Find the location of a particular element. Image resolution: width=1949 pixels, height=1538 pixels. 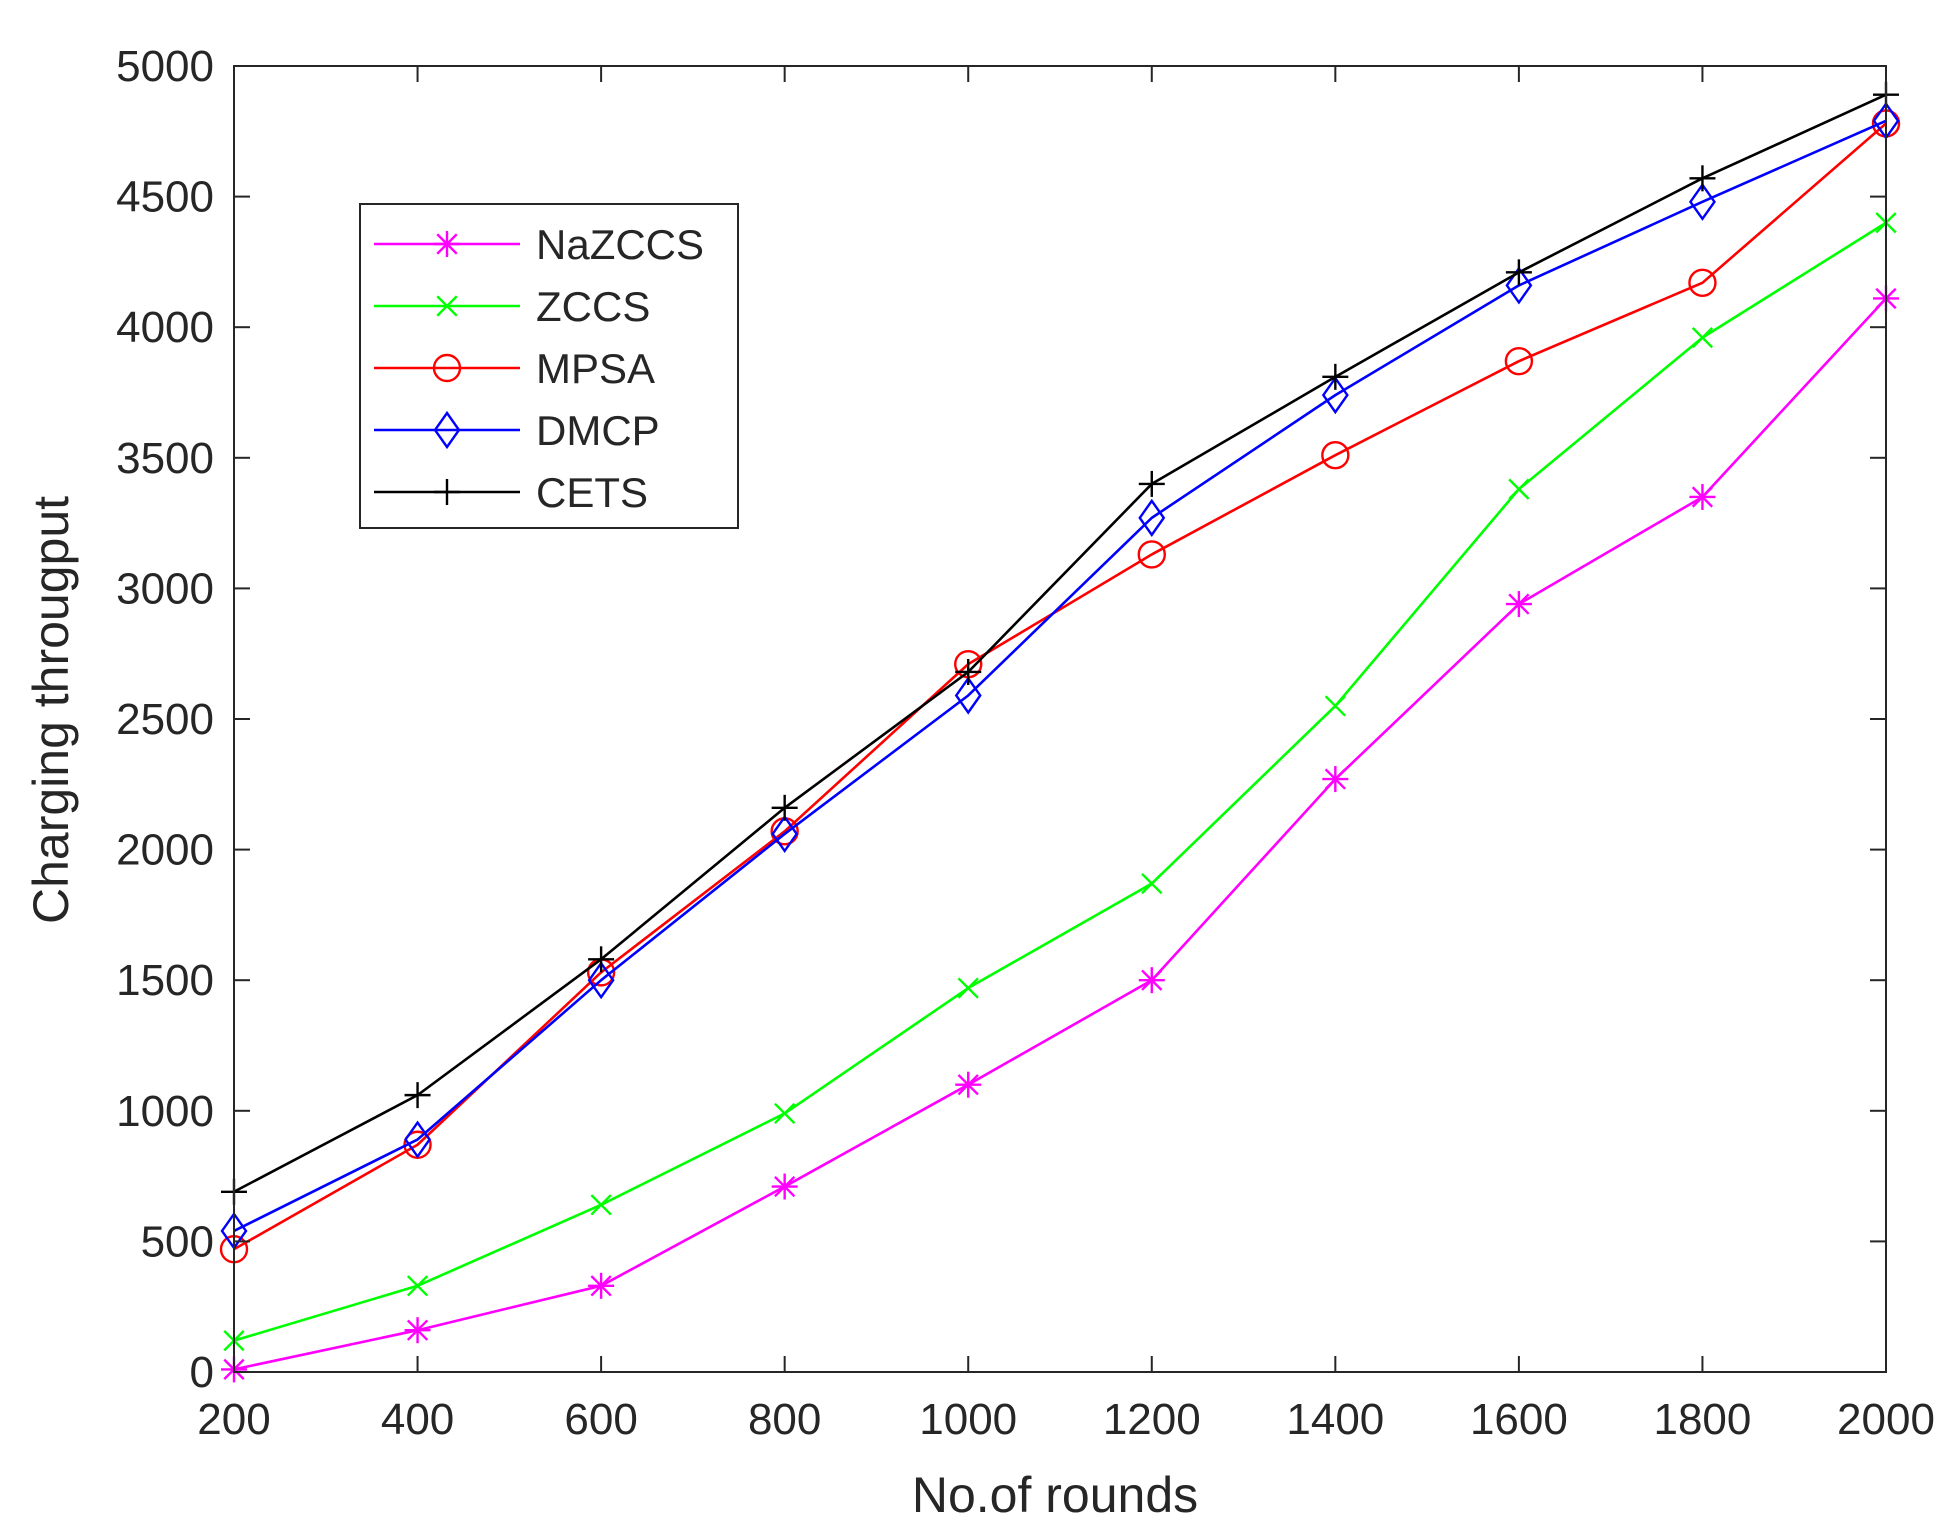

legend-item-nazccs: NaZCCS is located at coordinates (539, 244).